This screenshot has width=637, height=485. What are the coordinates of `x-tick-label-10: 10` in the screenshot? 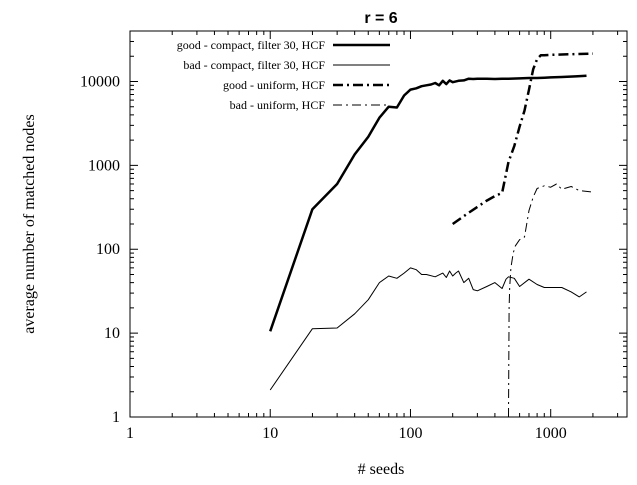 It's located at (270, 433).